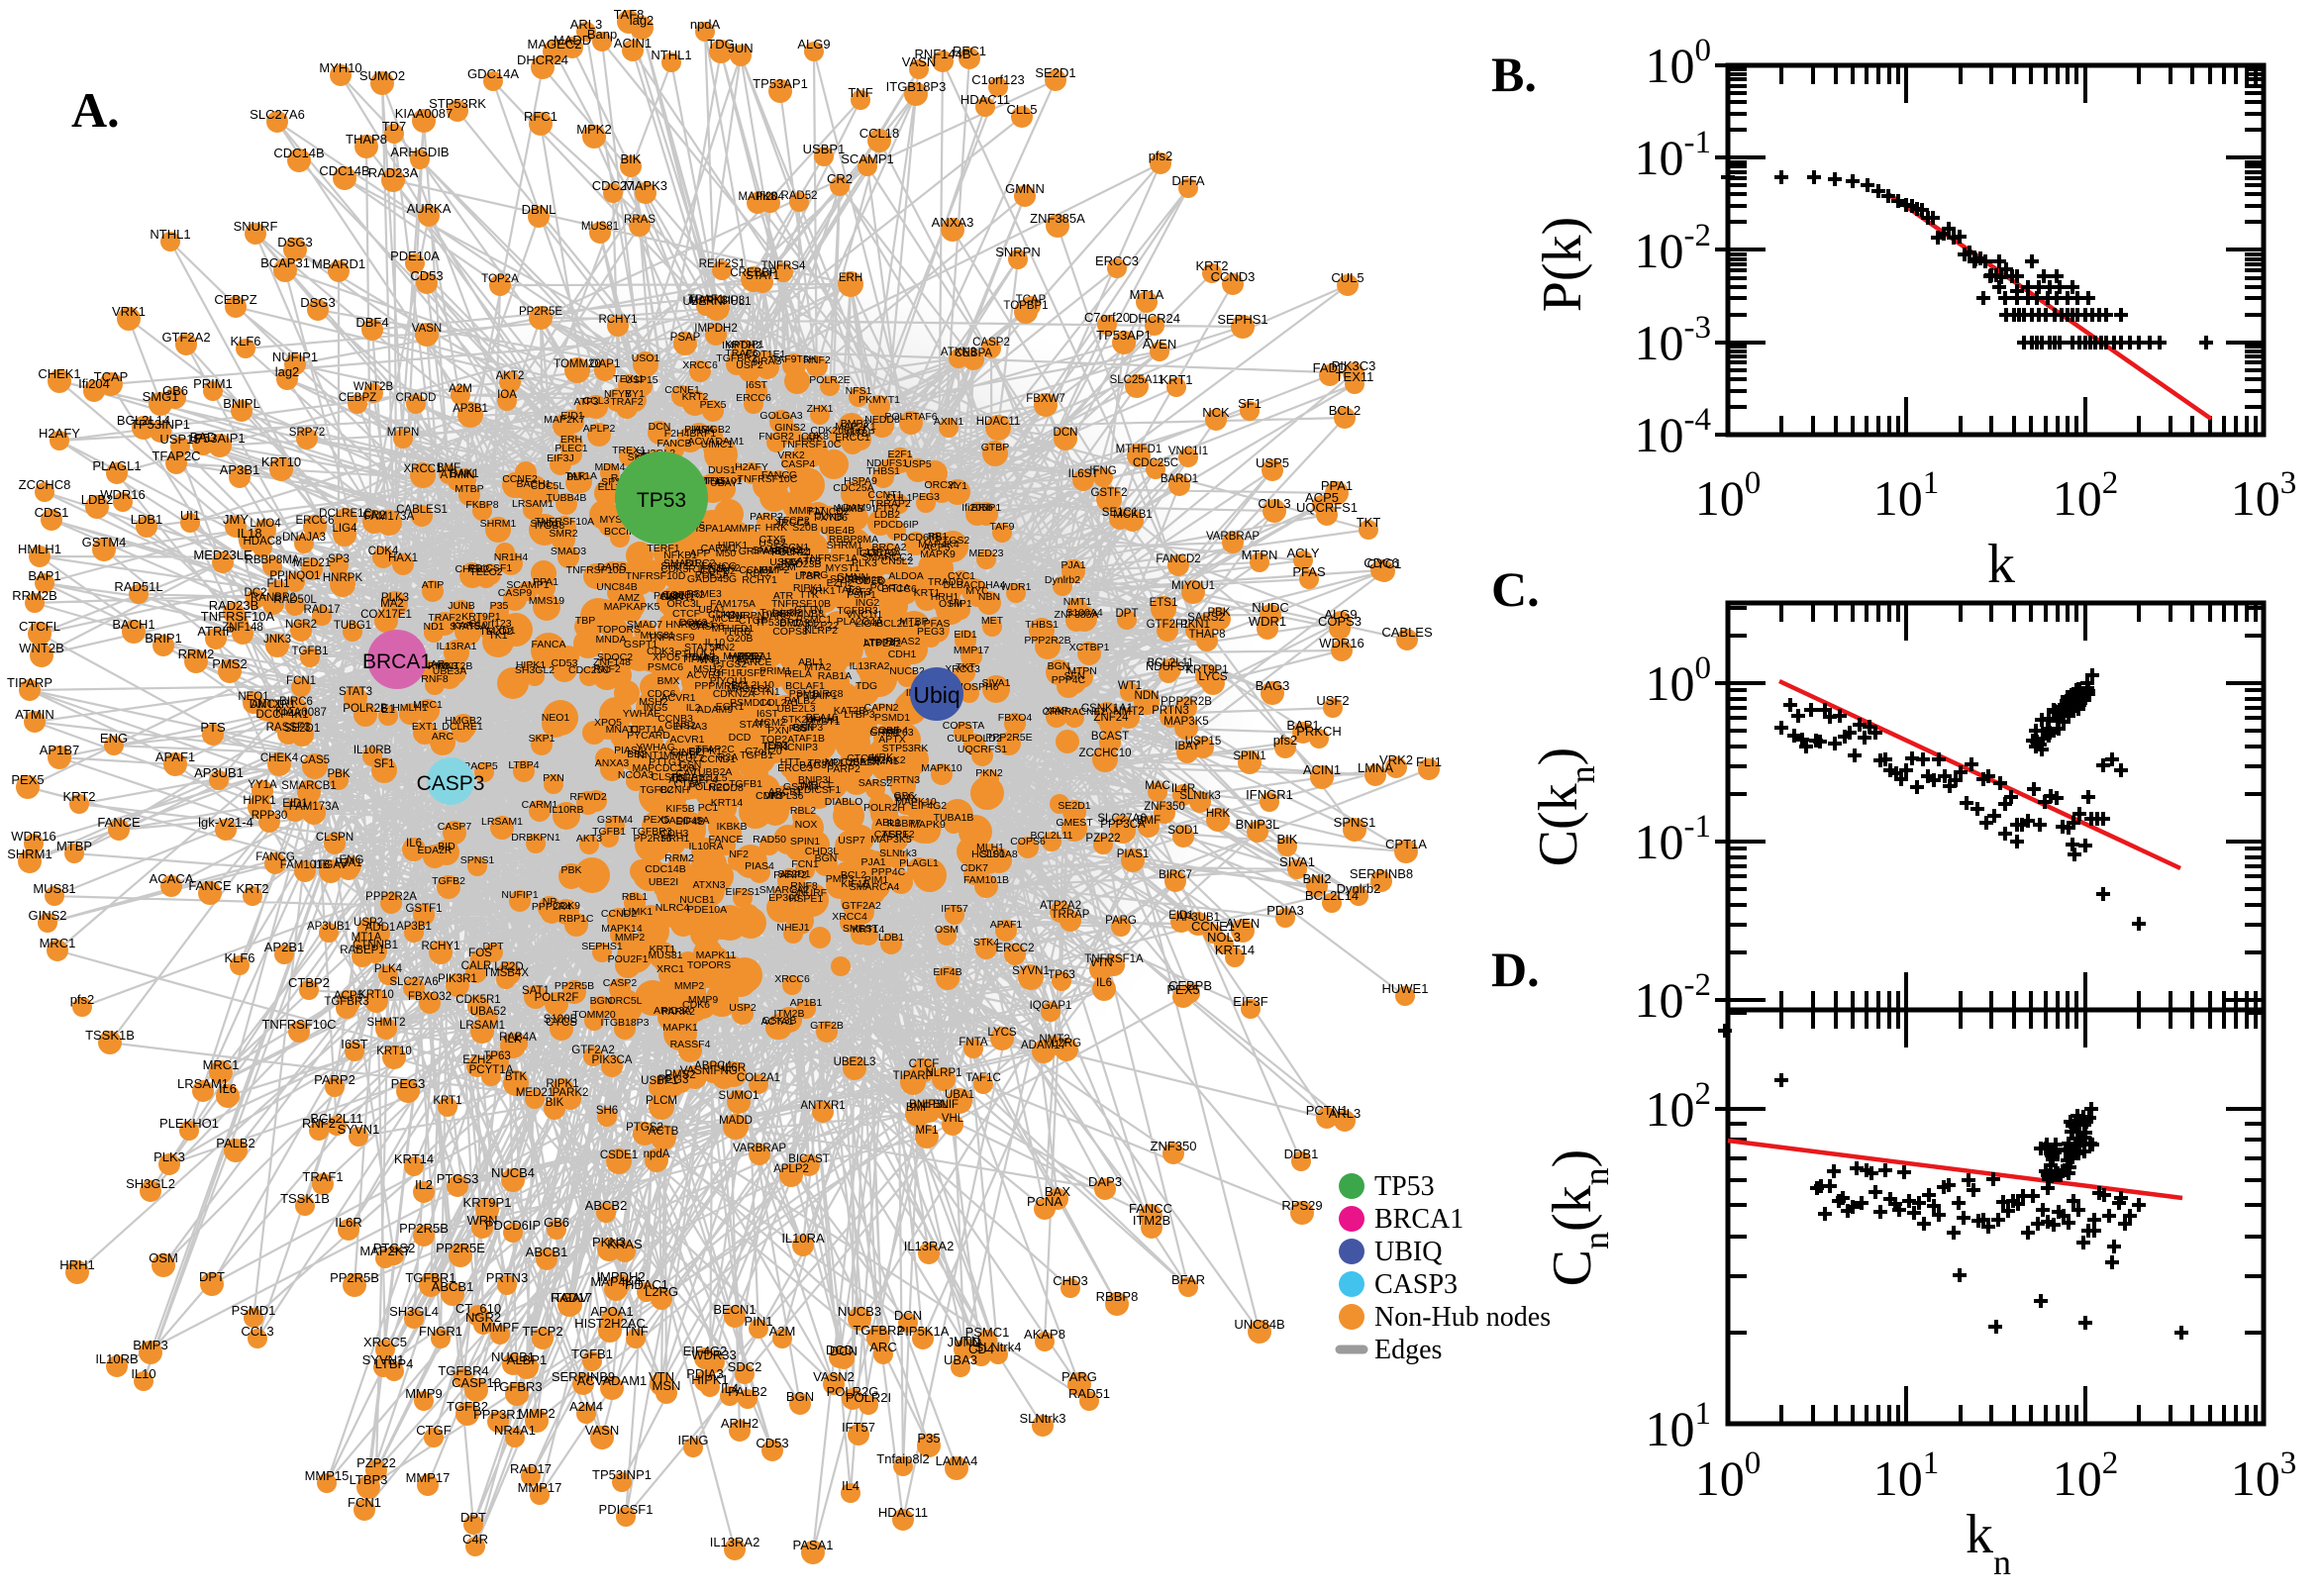 The image size is (2323, 1596). I want to click on svg-text: SP3, so click(339, 559).